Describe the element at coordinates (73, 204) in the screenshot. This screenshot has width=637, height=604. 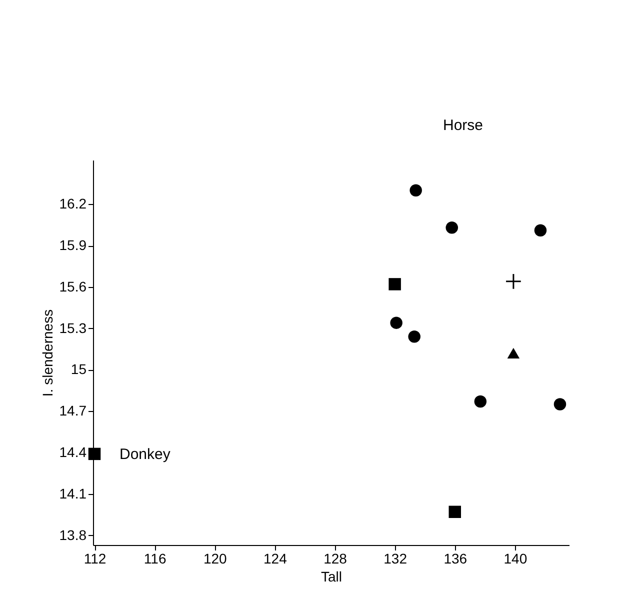
I see `y-tick-label: 16.2` at that location.